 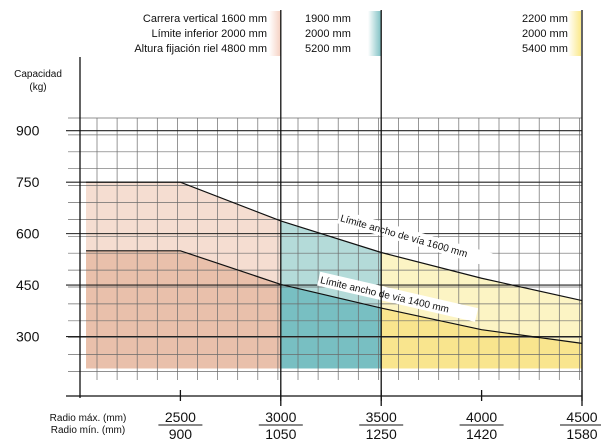 I want to click on config-3-color-swatch, so click(x=574, y=33).